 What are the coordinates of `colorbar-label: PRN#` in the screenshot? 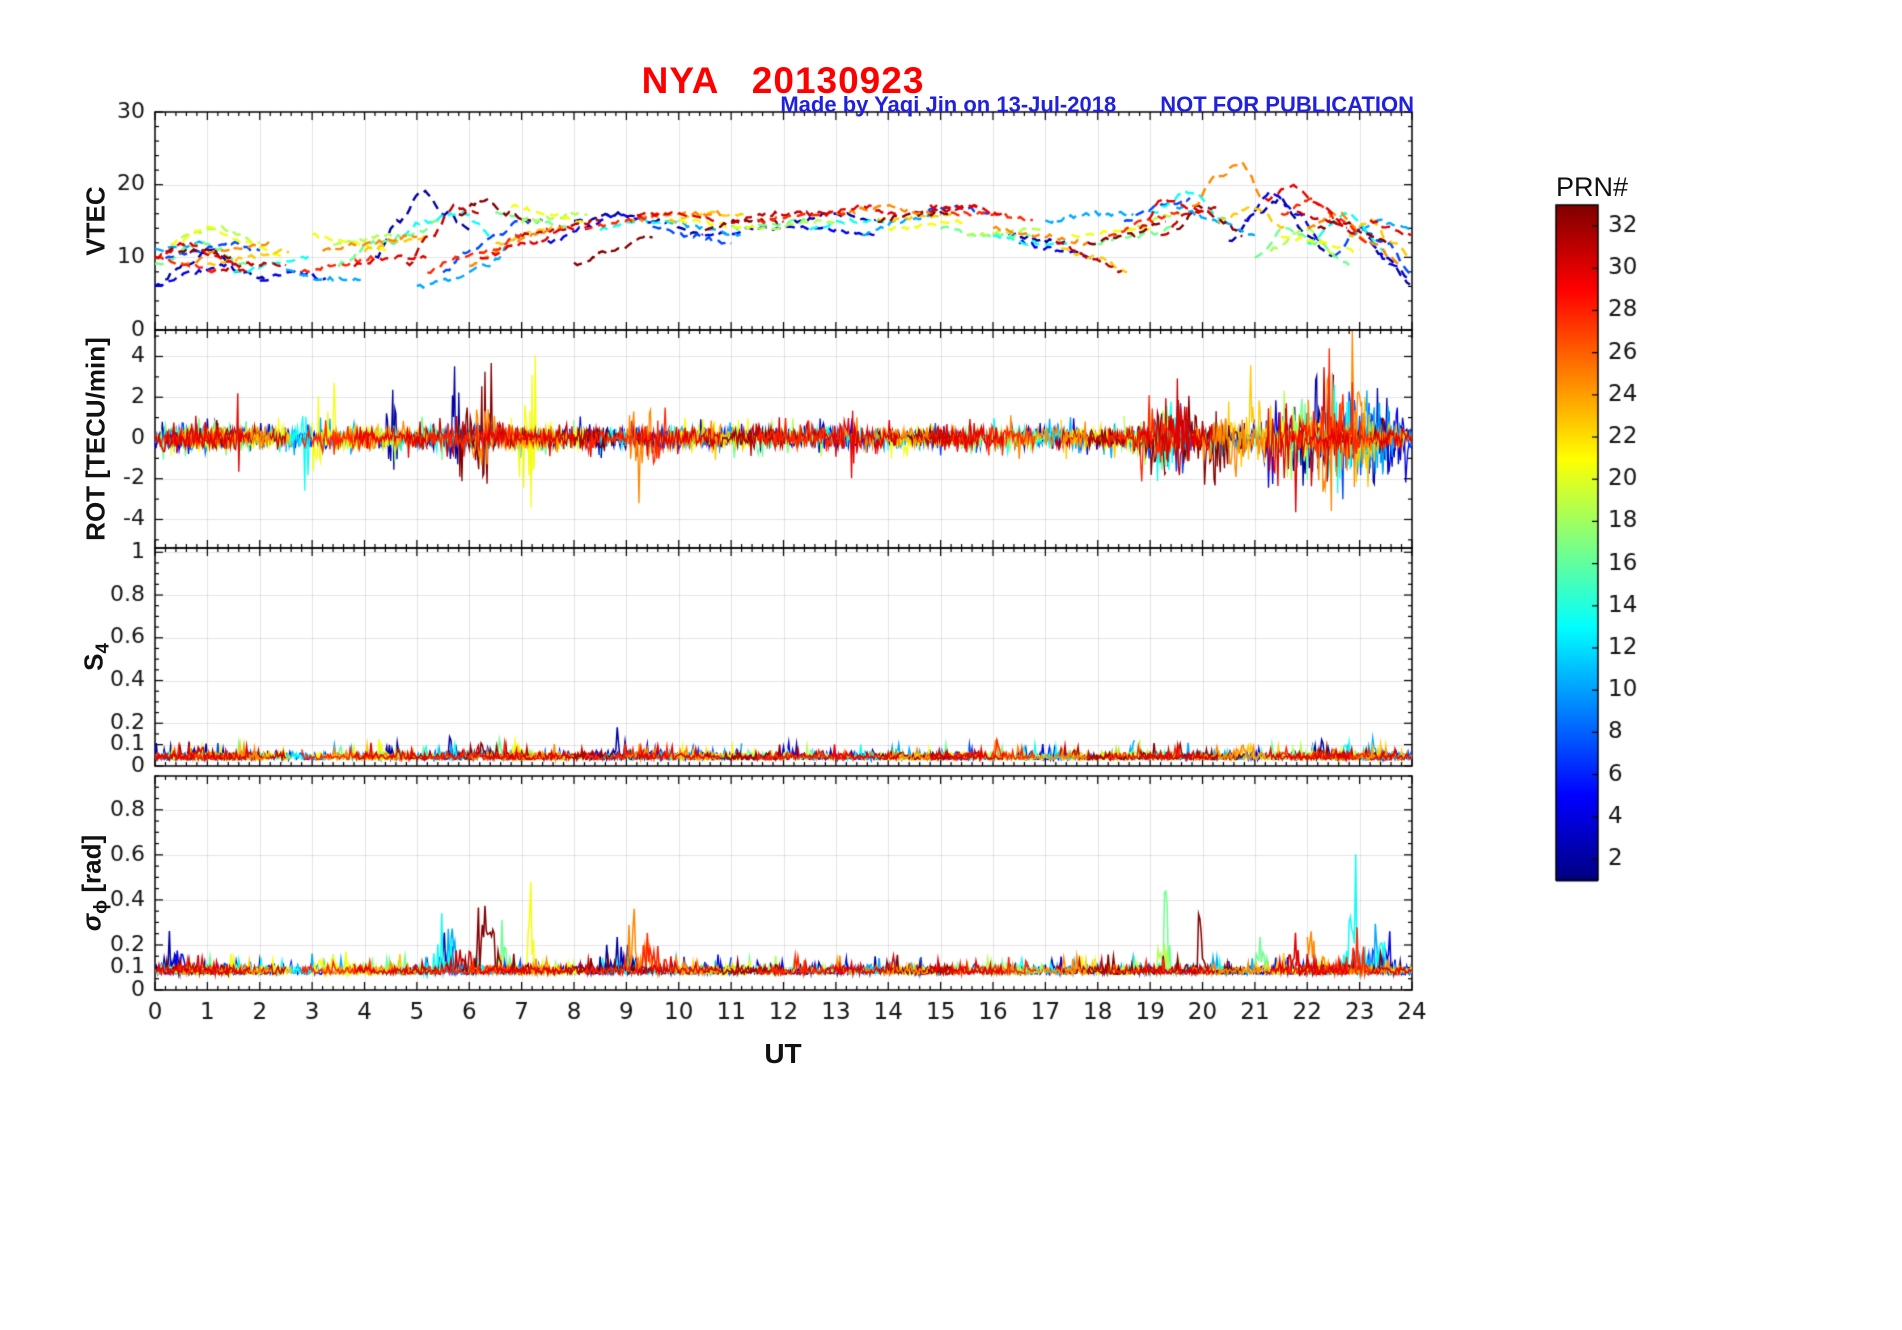 It's located at (1592, 187).